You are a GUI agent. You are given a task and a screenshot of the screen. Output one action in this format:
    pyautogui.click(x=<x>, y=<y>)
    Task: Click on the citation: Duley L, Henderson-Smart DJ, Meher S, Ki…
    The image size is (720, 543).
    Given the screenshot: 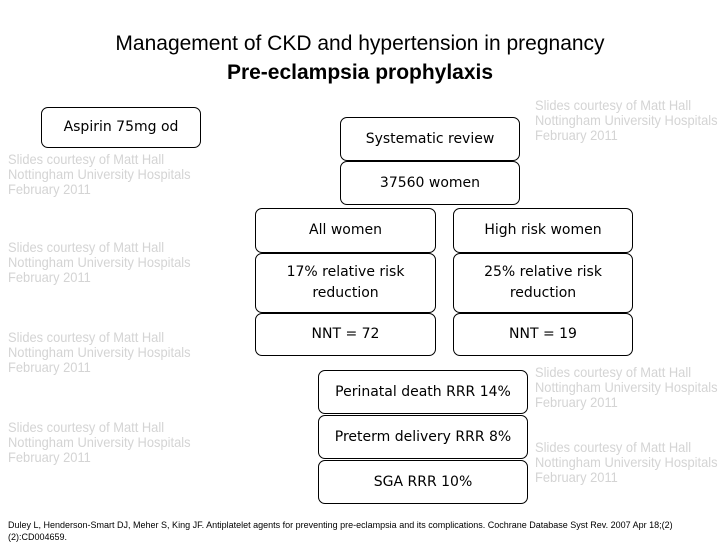 What is the action you would take?
    pyautogui.click(x=340, y=531)
    